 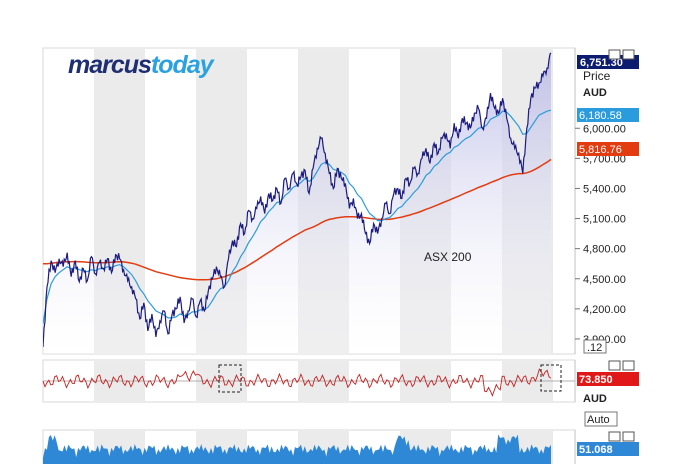 What do you see at coordinates (595, 399) in the screenshot?
I see `rsi-axis-unit: AUD` at bounding box center [595, 399].